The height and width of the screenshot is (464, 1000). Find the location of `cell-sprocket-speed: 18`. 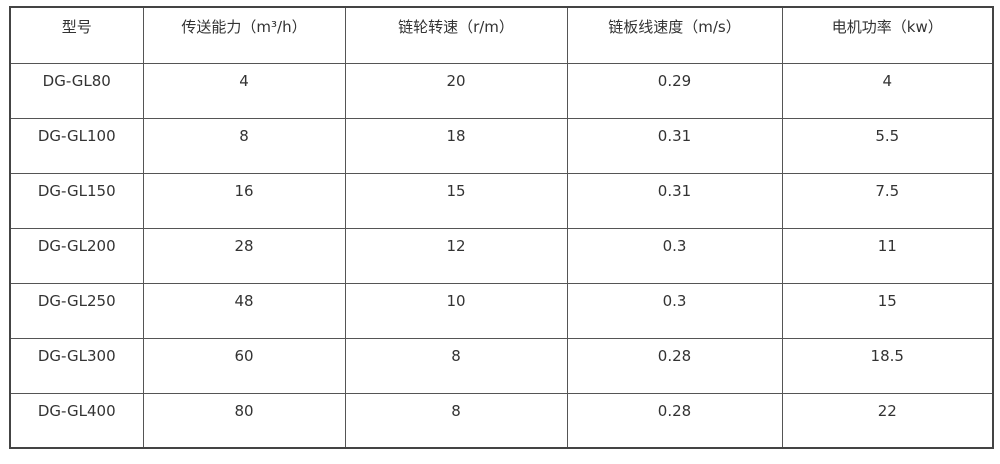

cell-sprocket-speed: 18 is located at coordinates (456, 145).